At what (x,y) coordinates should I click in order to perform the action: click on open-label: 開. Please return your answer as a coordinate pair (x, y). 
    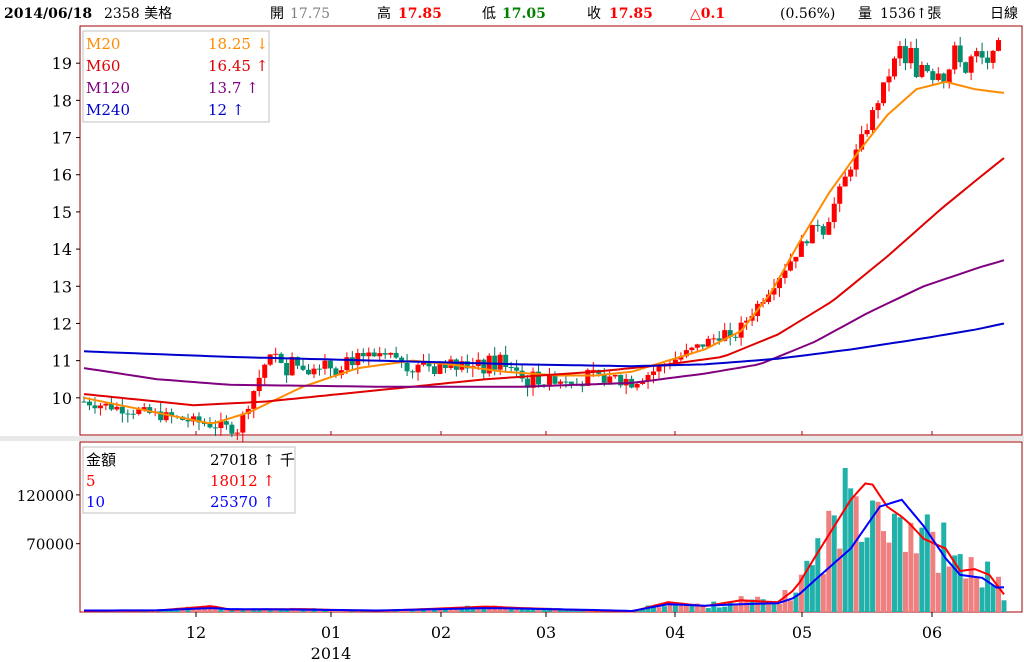
    Looking at the image, I should click on (277, 14).